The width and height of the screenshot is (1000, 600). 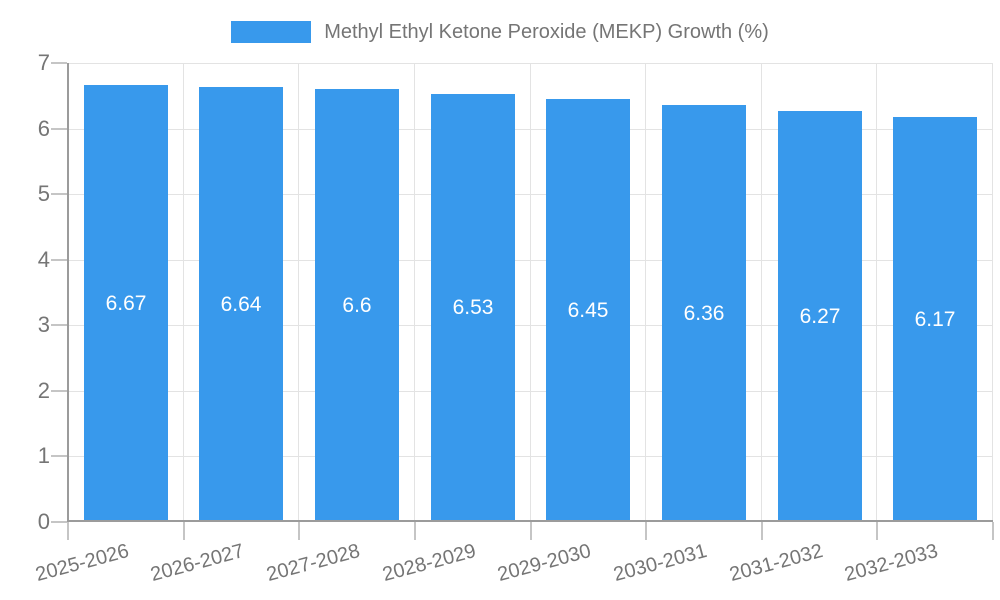 I want to click on bar-value-label: 6.64, so click(x=241, y=304).